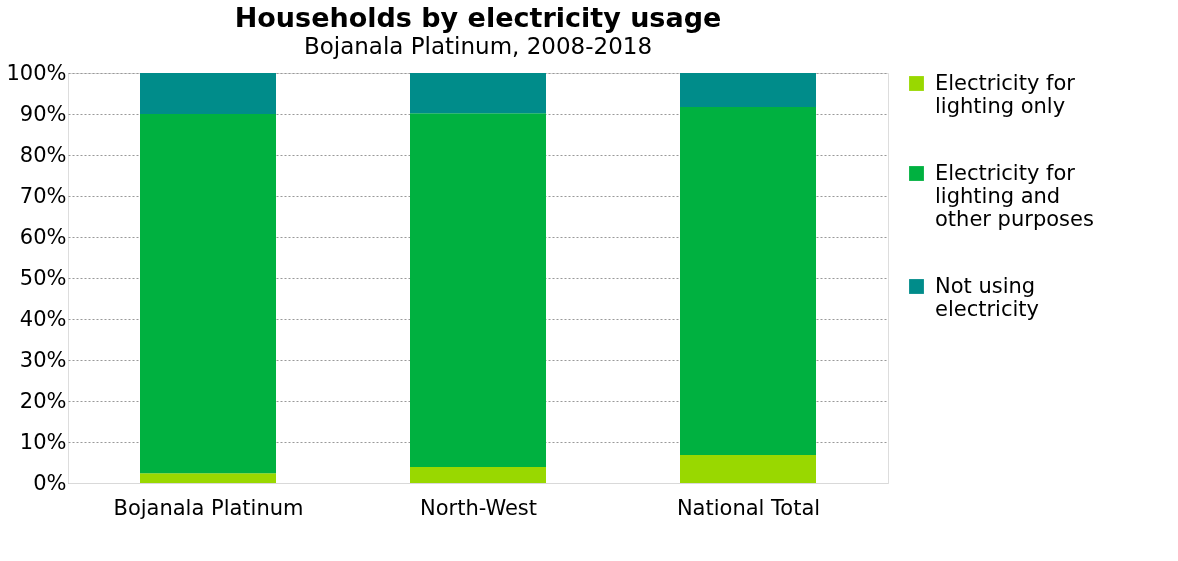 This screenshot has width=1178, height=561. Describe the element at coordinates (43, 236) in the screenshot. I see `y-tick-label: 60%` at that location.